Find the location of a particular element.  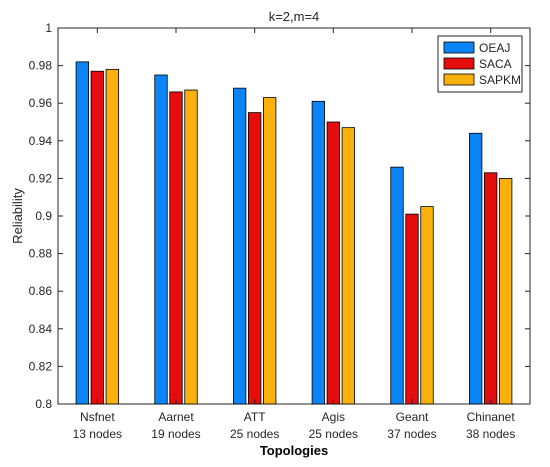

y-tick-label: 0.96 is located at coordinates (41, 103).